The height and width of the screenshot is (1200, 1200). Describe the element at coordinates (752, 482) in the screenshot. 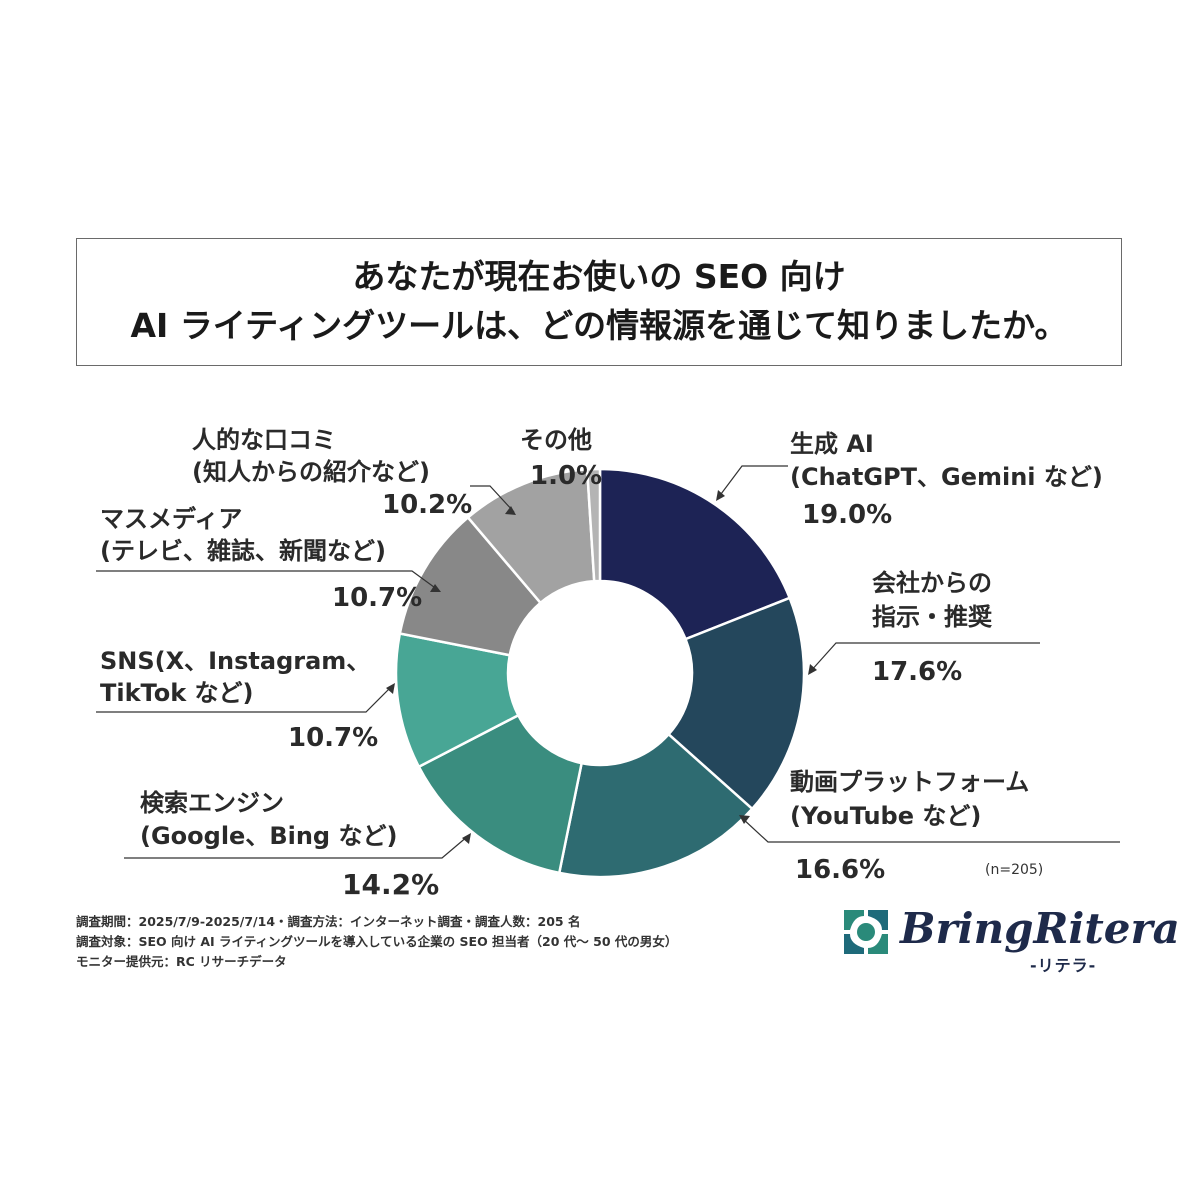

I see `leader-genai` at that location.